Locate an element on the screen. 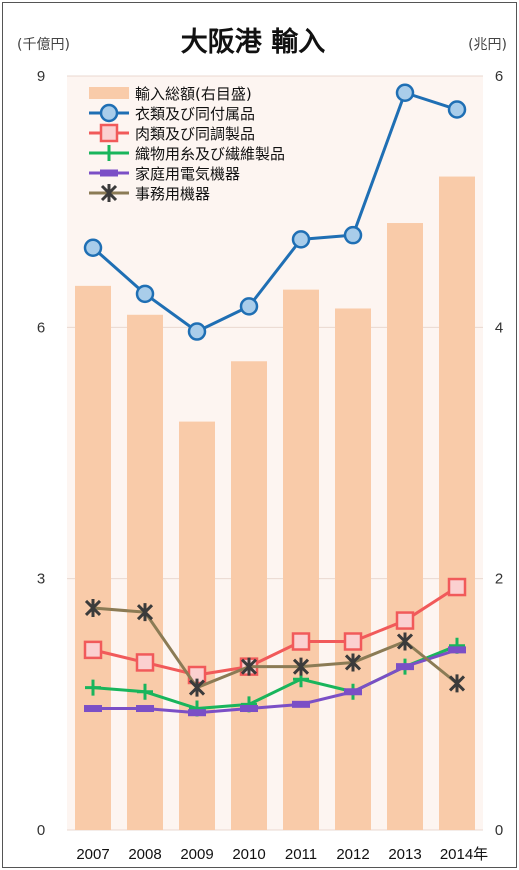  x-tick-label: 2007 is located at coordinates (92, 854).